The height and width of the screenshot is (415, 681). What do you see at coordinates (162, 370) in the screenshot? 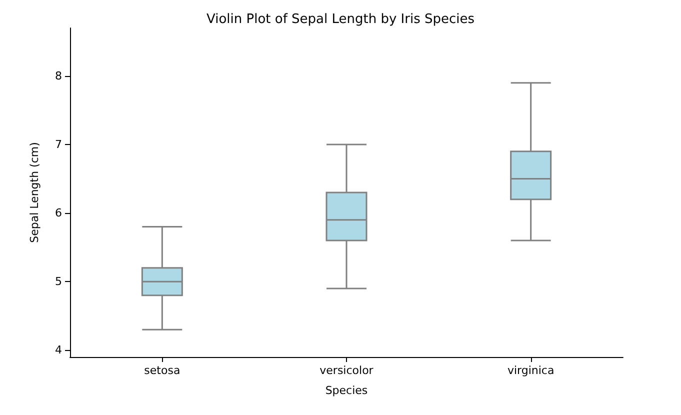
I see `x-tick-label: setosa` at bounding box center [162, 370].